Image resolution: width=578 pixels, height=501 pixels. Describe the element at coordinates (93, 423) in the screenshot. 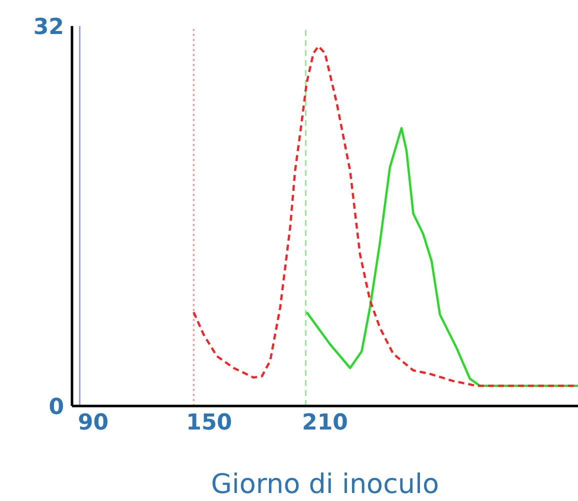

I see `x-tick-label: 90` at that location.